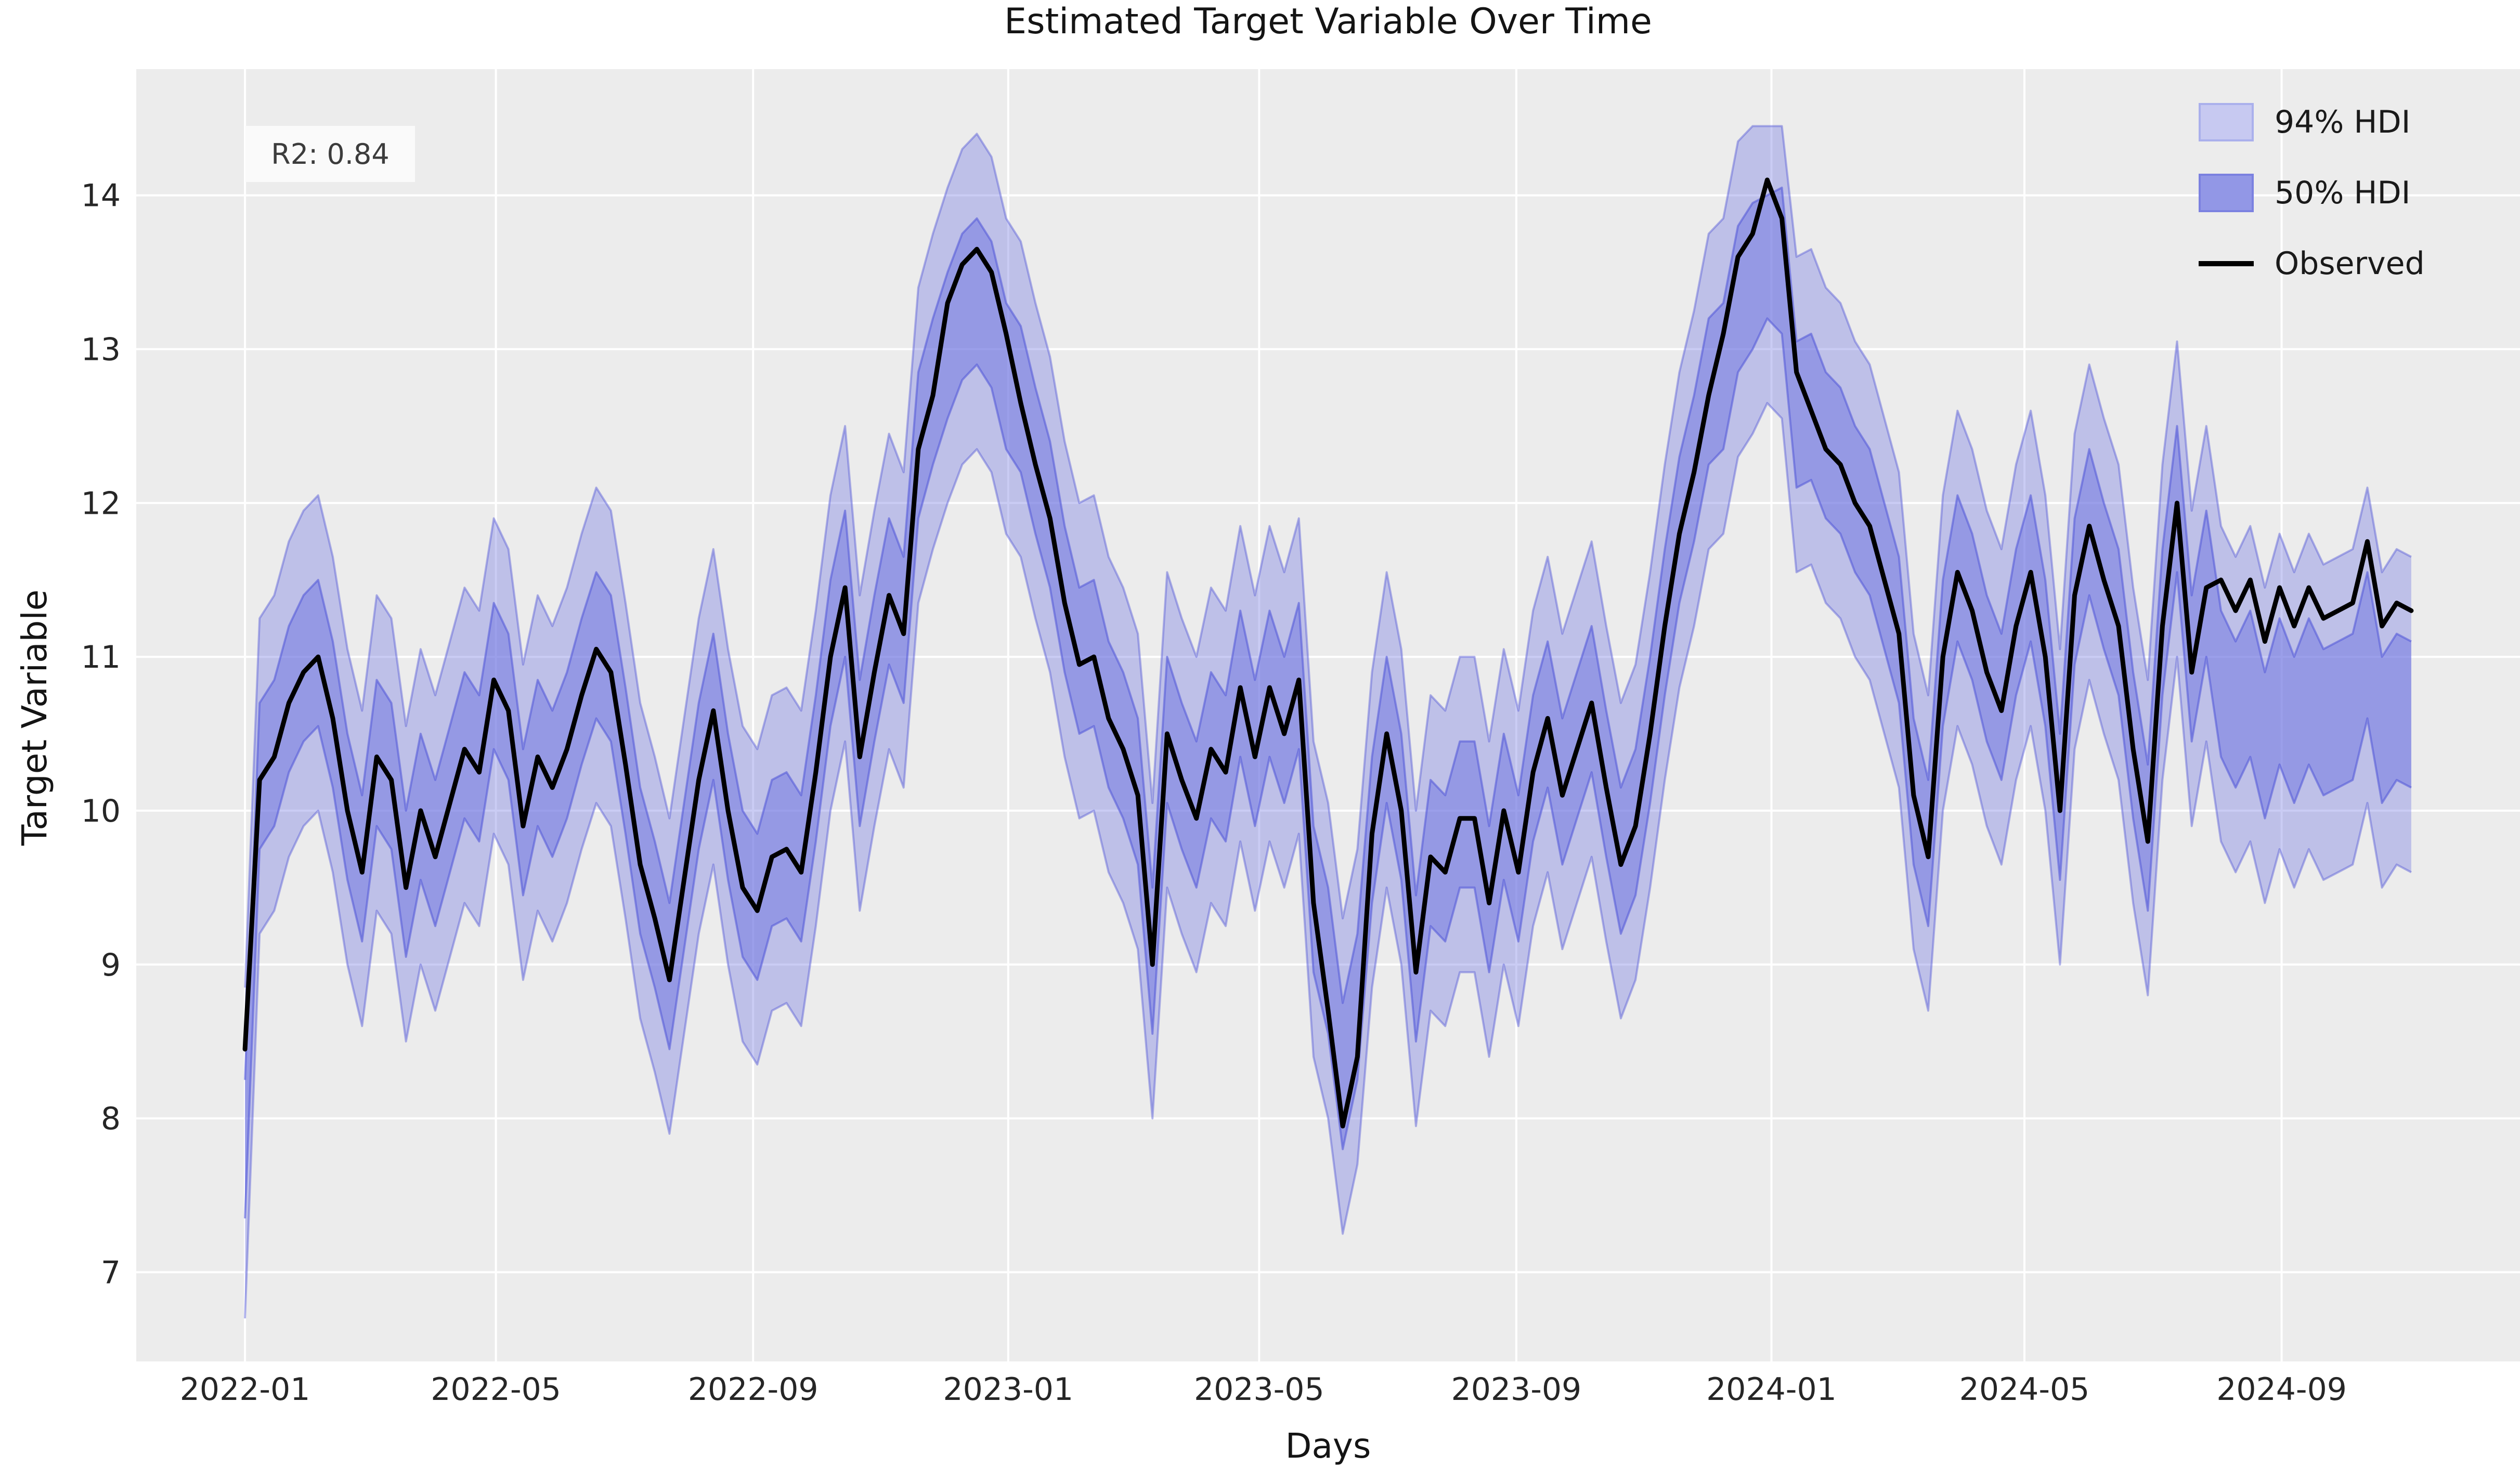 This screenshot has height=1480, width=2520. What do you see at coordinates (2343, 122) in the screenshot?
I see `legend-label: 94% HDI` at bounding box center [2343, 122].